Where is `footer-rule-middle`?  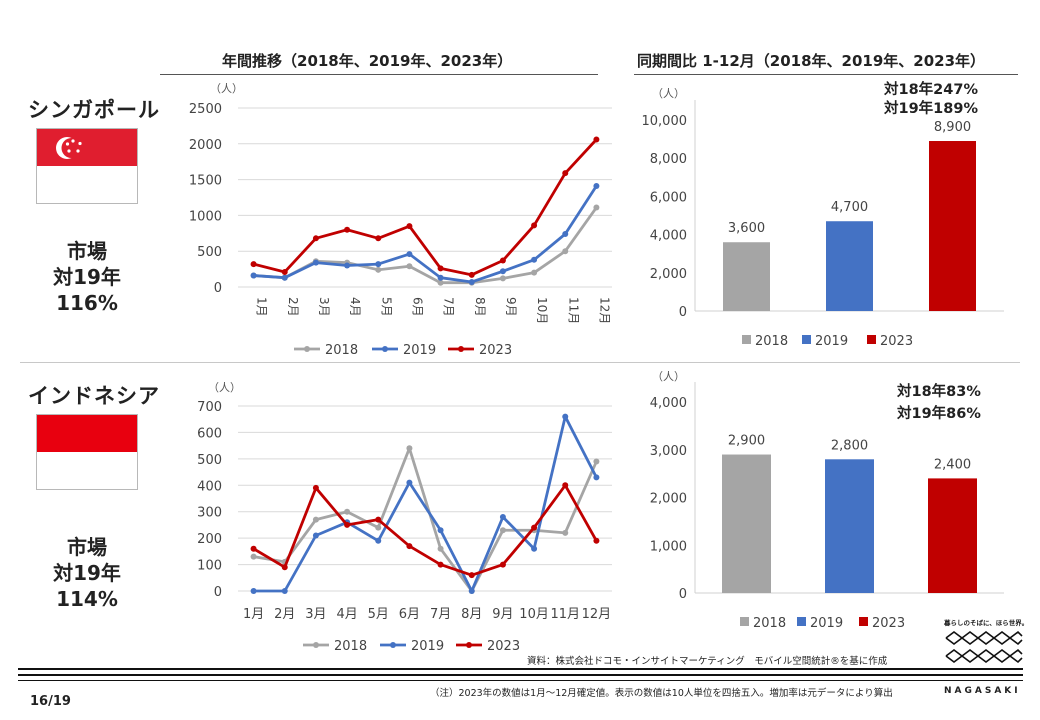
footer-rule-middle is located at coordinates (520, 675).